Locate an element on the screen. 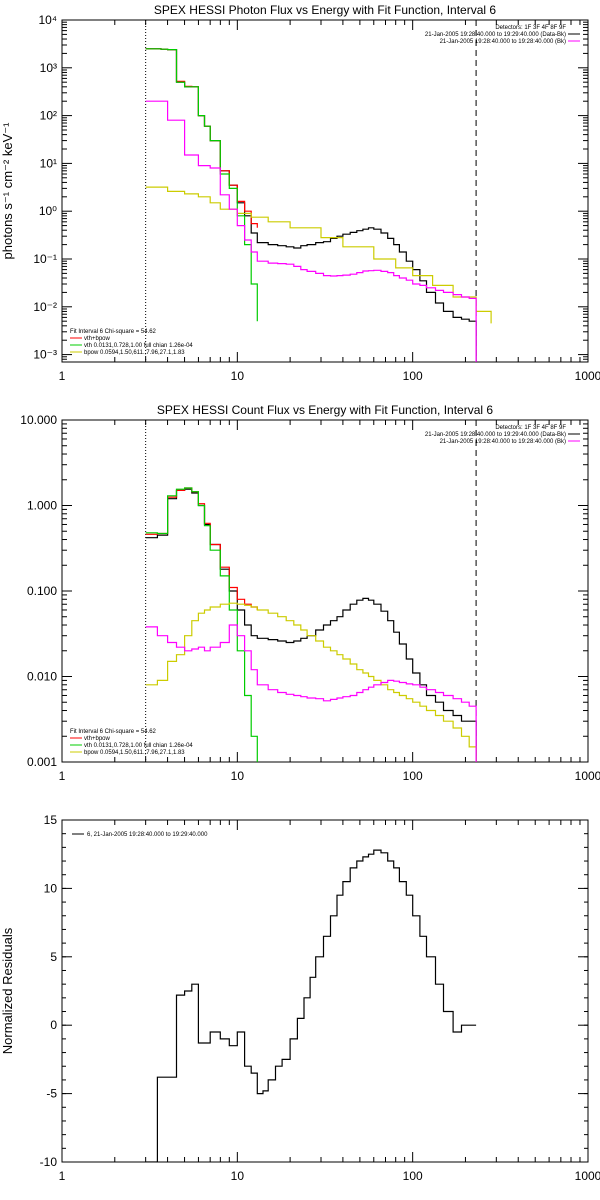  y-tick-label: 10³ is located at coordinates (48, 68).